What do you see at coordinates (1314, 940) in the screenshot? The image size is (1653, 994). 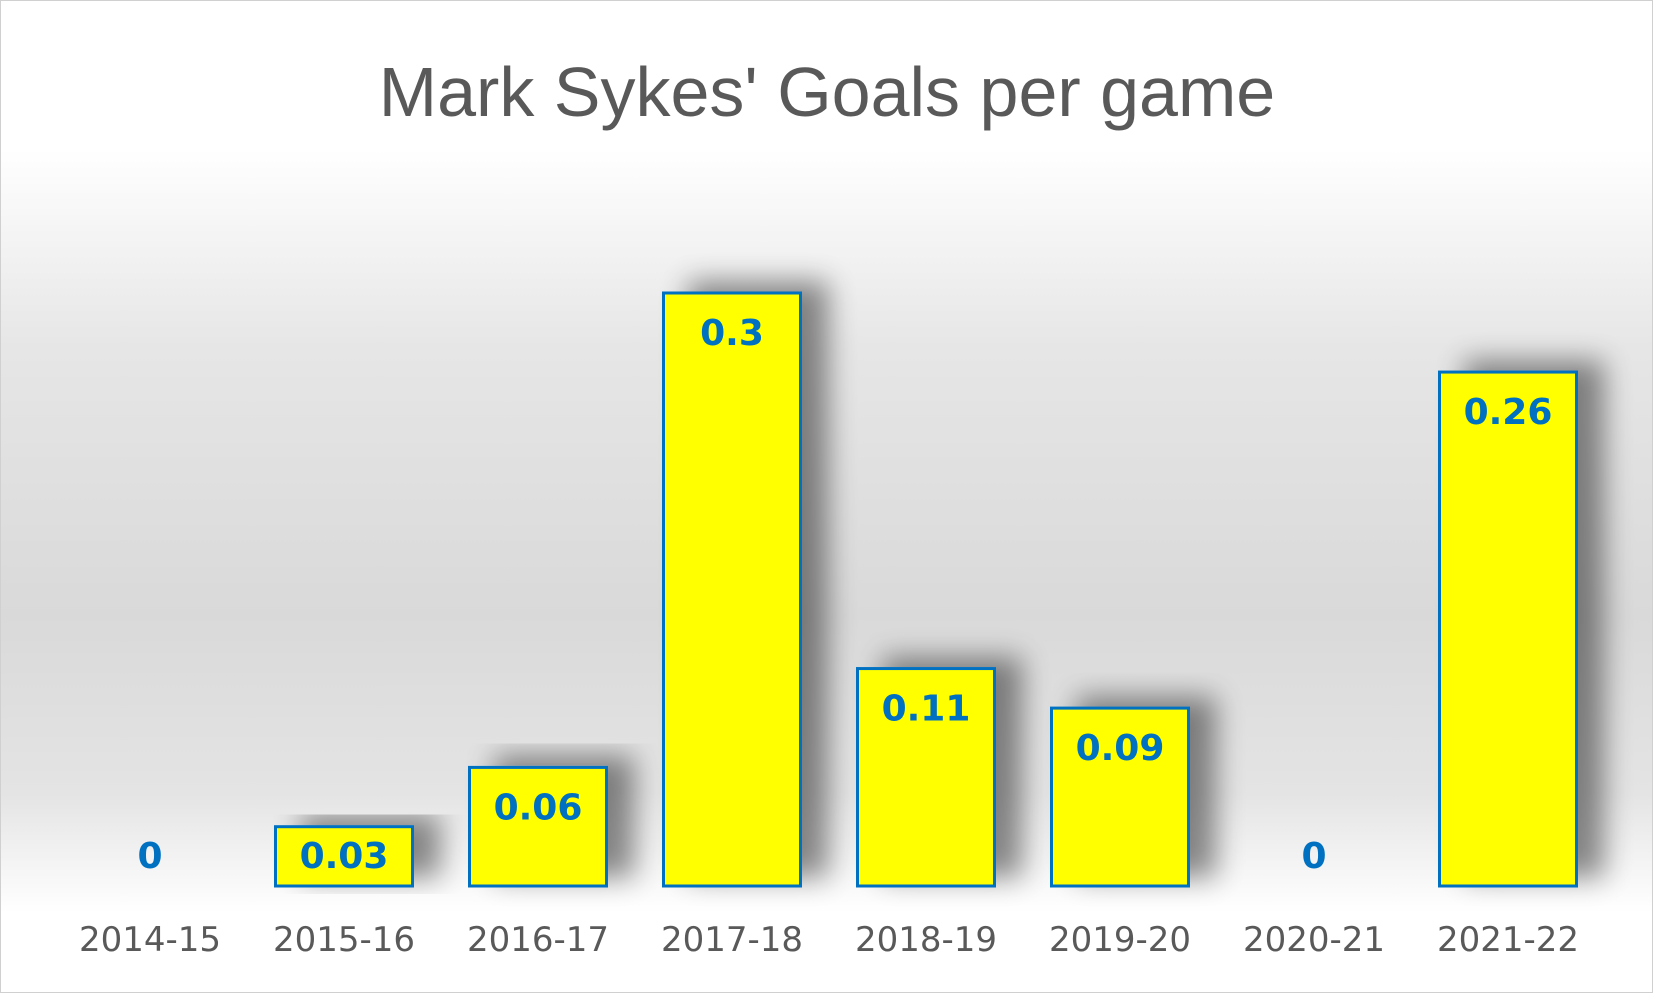 I see `x-tick-label-2020-21: 2020-21` at bounding box center [1314, 940].